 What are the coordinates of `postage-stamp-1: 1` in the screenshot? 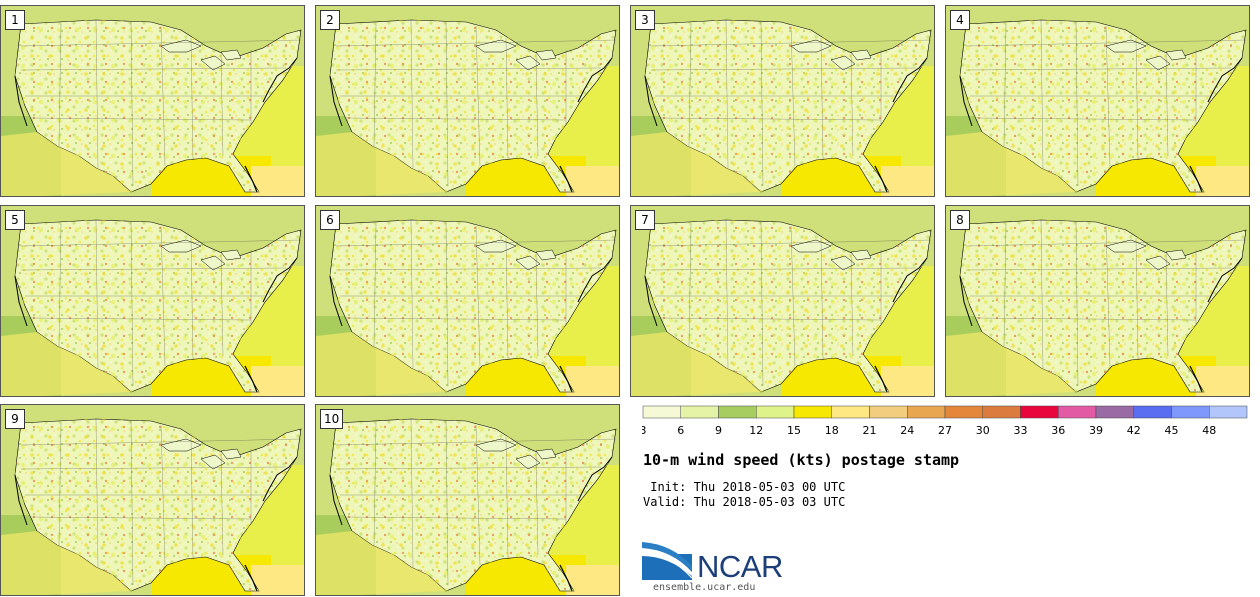 It's located at (152, 101).